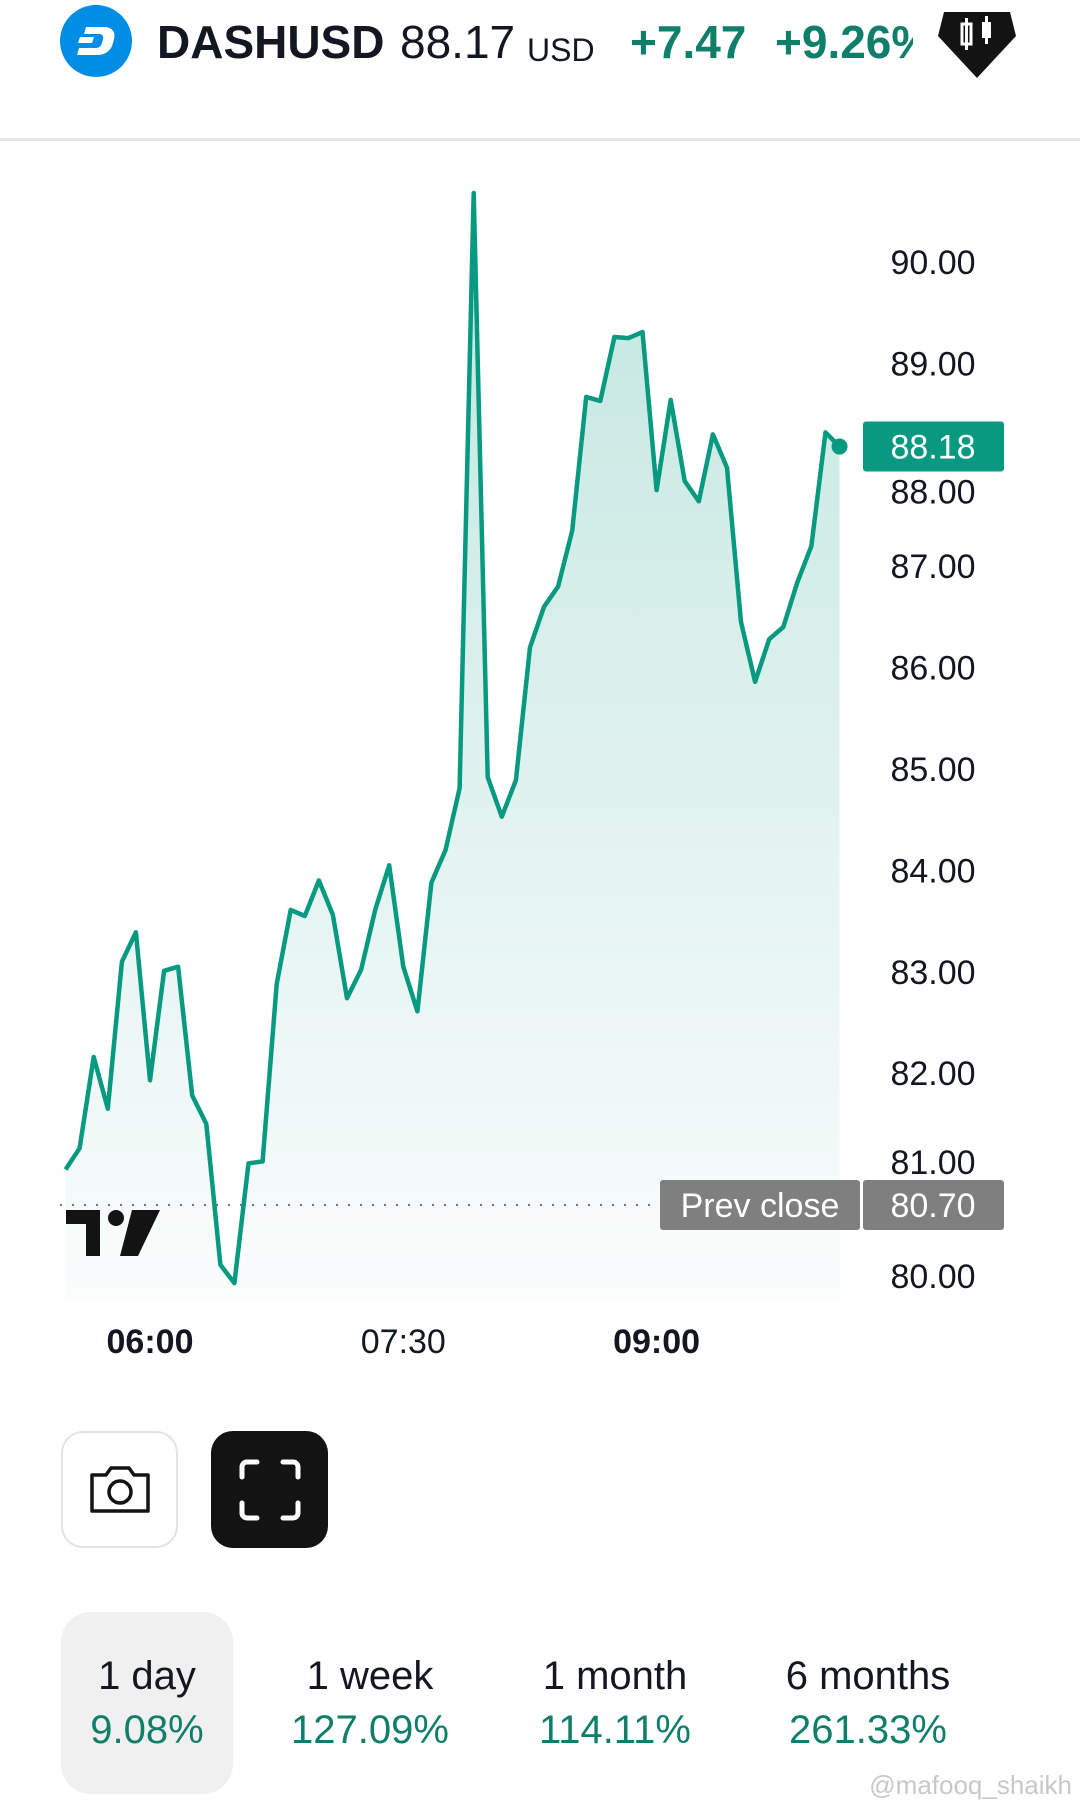 The image size is (1080, 1805). Describe the element at coordinates (977, 45) in the screenshot. I see `candlestick-icon` at that location.